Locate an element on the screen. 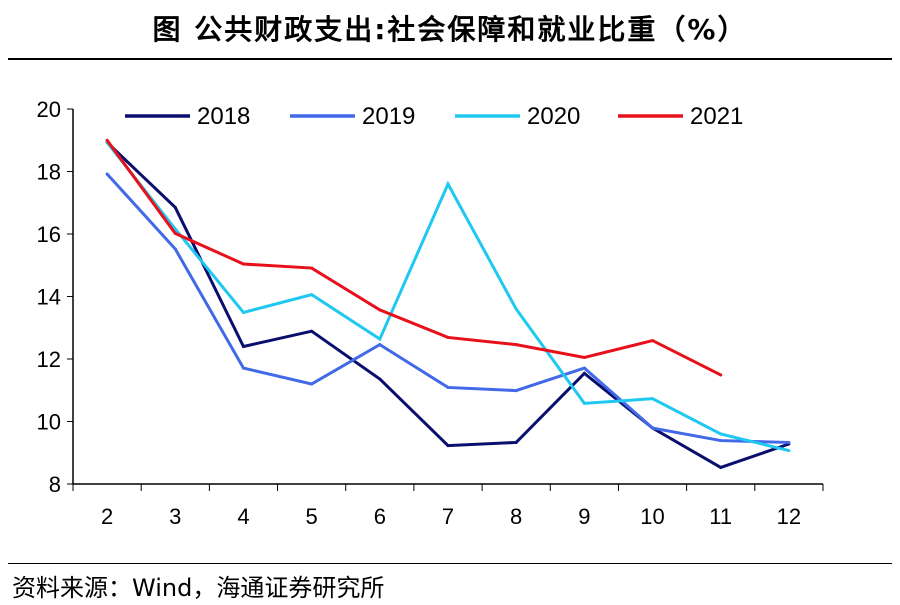 The image size is (900, 605). x-tick-label: 8 is located at coordinates (516, 516).